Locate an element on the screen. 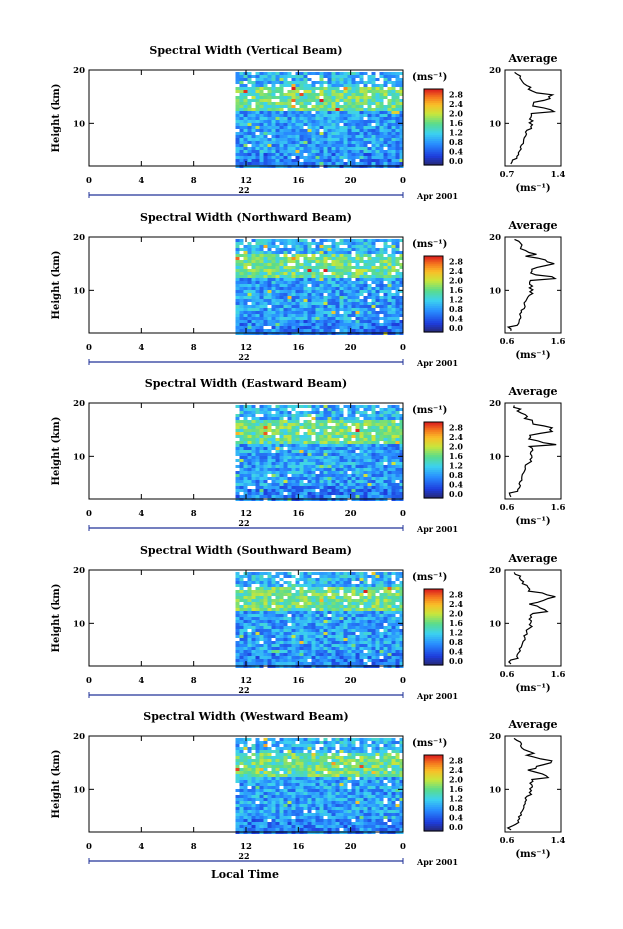 Image resolution: width=623 pixels, height=929 pixels. colorbar-unit: (ms⁻¹) is located at coordinates (429, 410).